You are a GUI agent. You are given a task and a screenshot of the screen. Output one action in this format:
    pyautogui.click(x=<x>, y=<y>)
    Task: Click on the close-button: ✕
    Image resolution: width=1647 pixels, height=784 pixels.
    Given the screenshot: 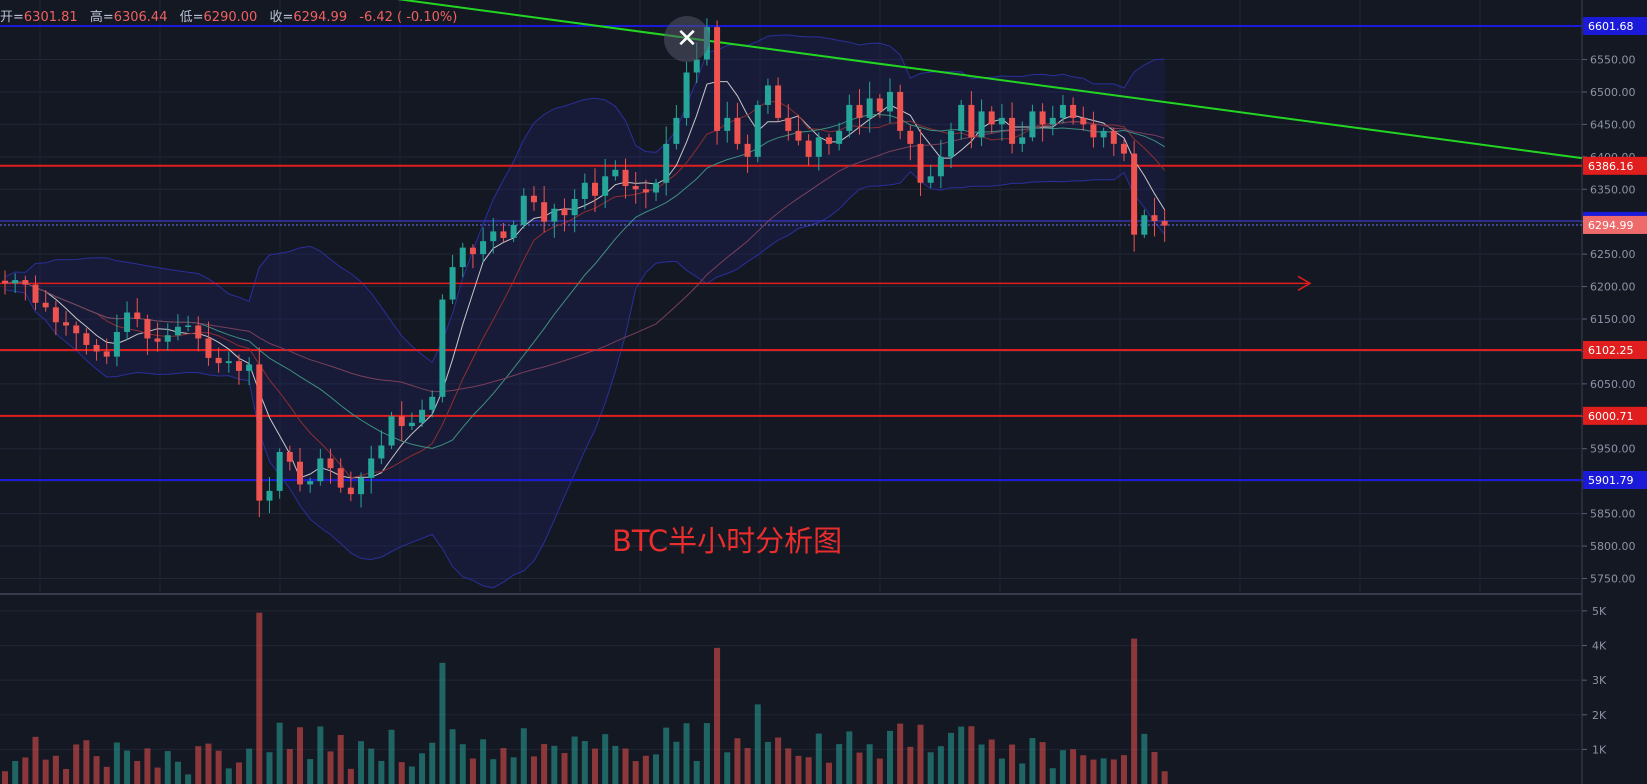 What is the action you would take?
    pyautogui.click(x=687, y=39)
    